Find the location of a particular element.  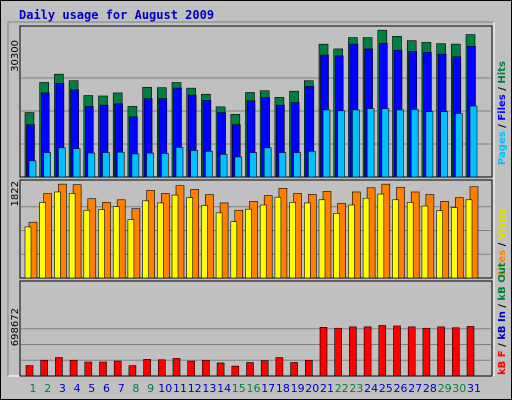

day-label: 29 is located at coordinates (445, 388).